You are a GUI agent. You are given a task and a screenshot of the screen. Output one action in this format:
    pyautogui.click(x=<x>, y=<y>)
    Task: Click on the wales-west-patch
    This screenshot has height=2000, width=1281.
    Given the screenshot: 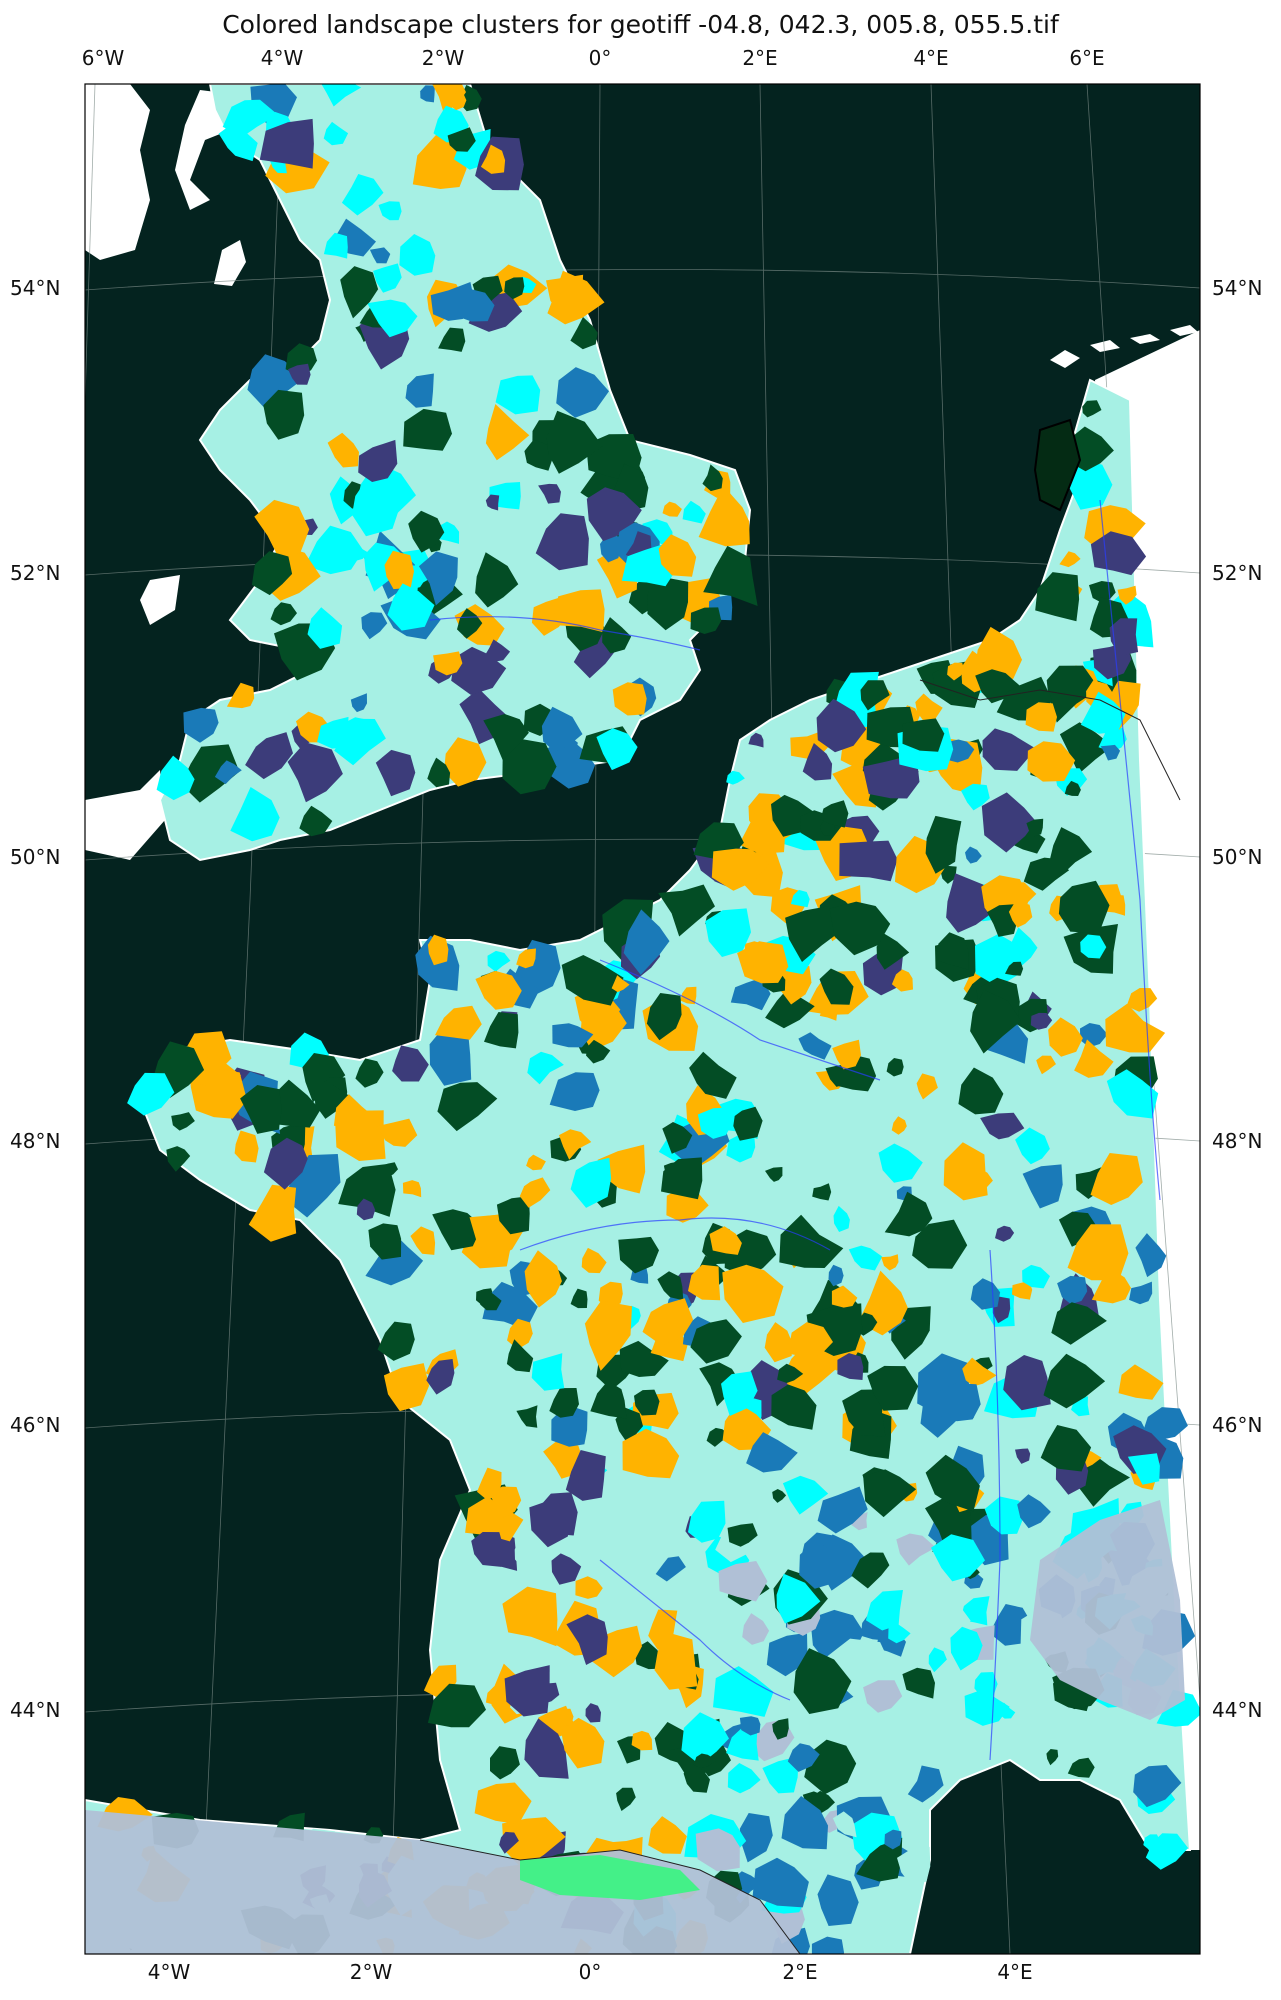 What is the action you would take?
    pyautogui.click(x=160, y=600)
    